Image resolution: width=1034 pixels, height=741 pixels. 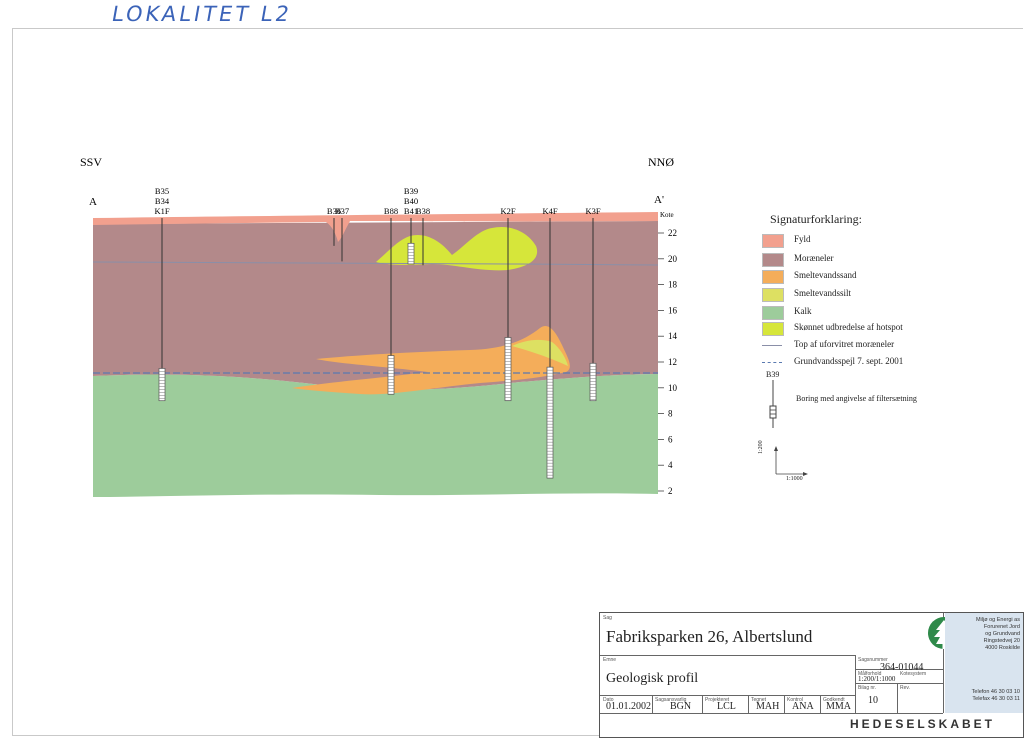 I want to click on borehole-label: B88, so click(x=391, y=211).